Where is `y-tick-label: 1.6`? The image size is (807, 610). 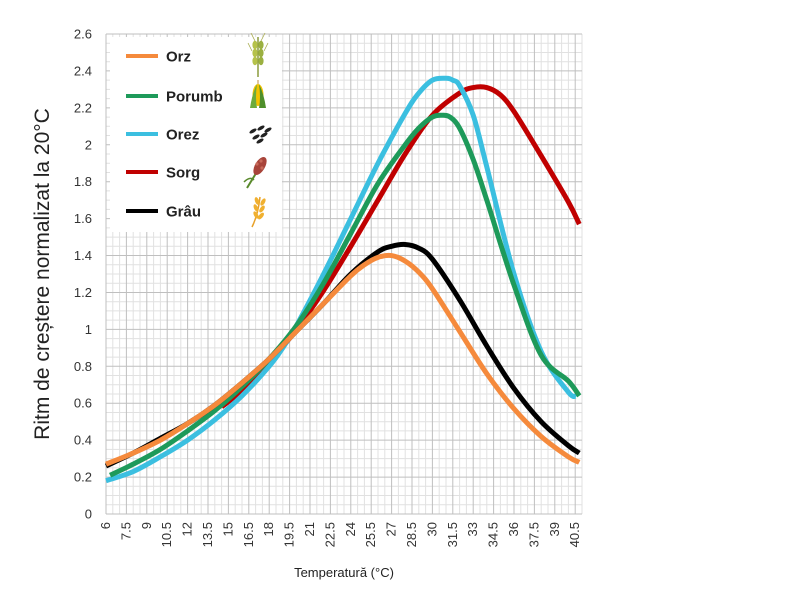
y-tick-label: 1.6 is located at coordinates (83, 218).